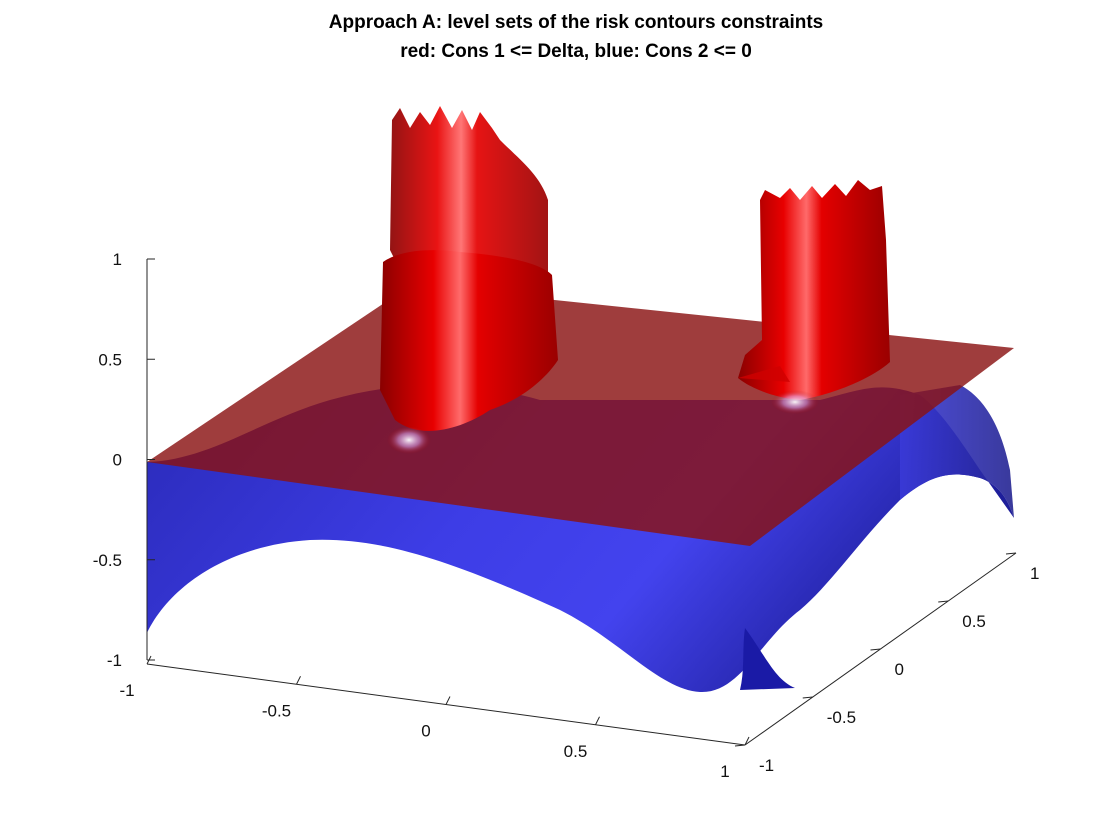 The width and height of the screenshot is (1120, 840). Describe the element at coordinates (110, 359) in the screenshot. I see `z-tick-label: 0.5` at that location.